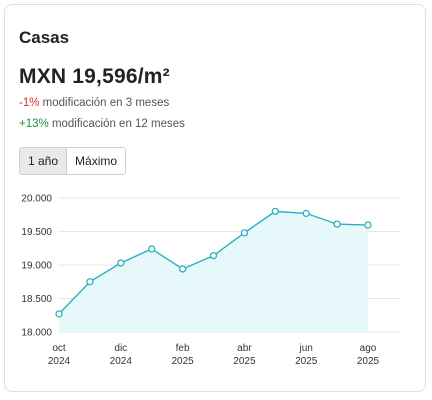 The width and height of the screenshot is (432, 400). Describe the element at coordinates (106, 103) in the screenshot. I see `change-3-months-text: modificación en 3 meses` at that location.